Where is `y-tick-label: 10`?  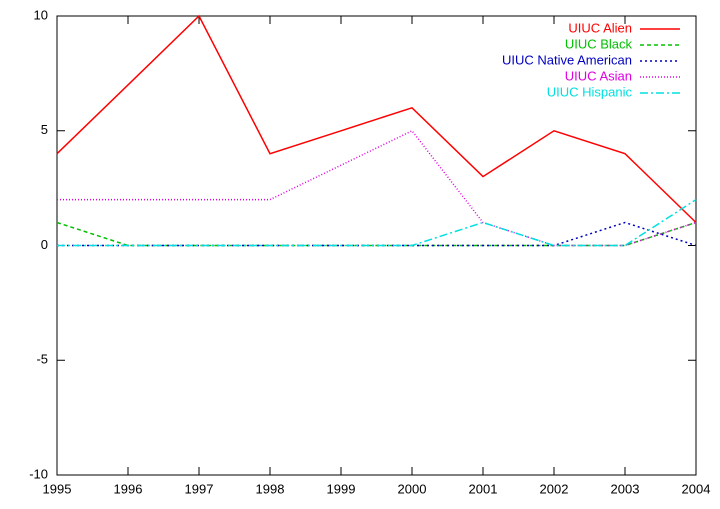
y-tick-label: 10 is located at coordinates (41, 14).